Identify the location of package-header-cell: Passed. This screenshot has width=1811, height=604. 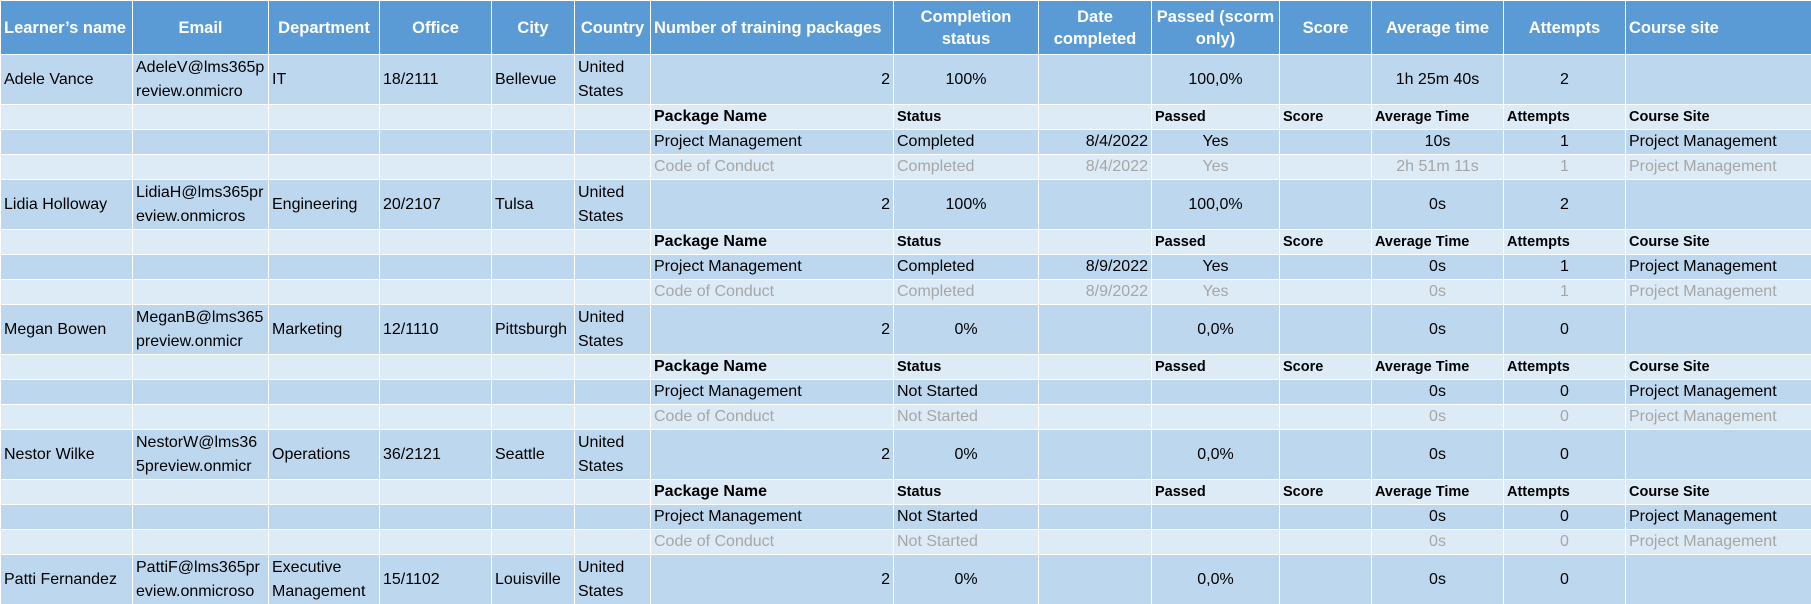
(1215, 367).